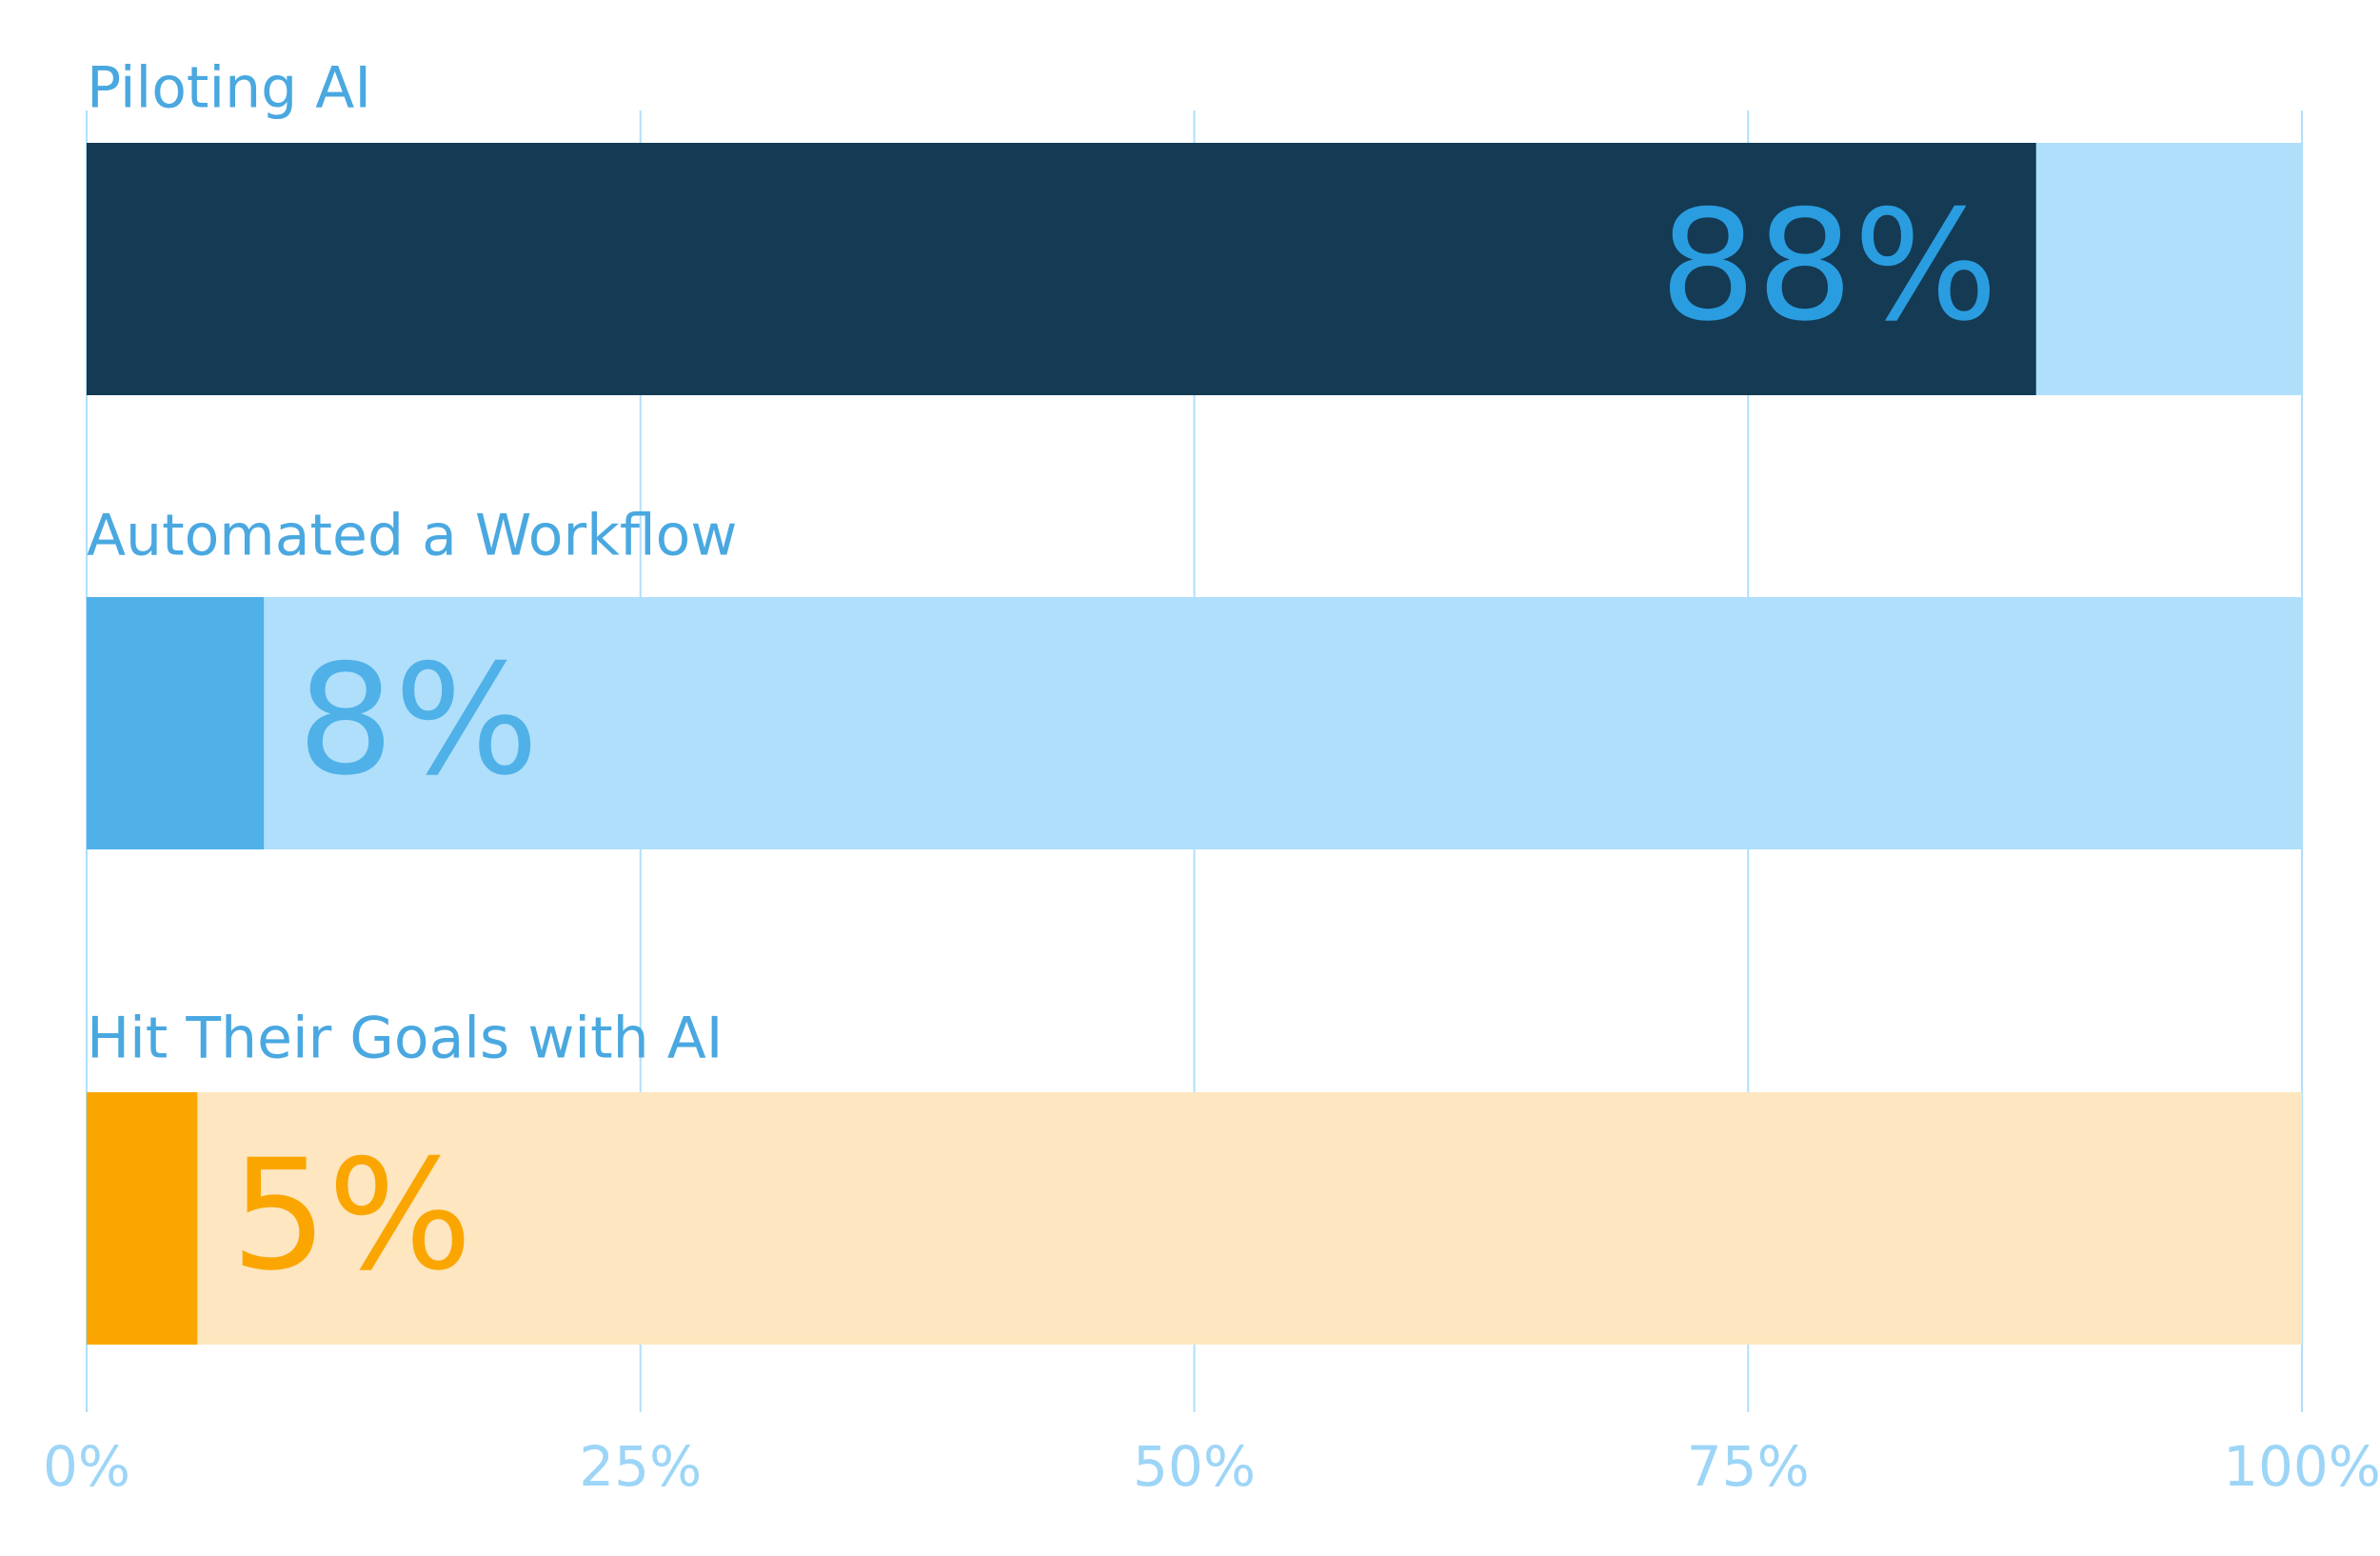  I want to click on x-tick-label: 25%, so click(640, 1466).